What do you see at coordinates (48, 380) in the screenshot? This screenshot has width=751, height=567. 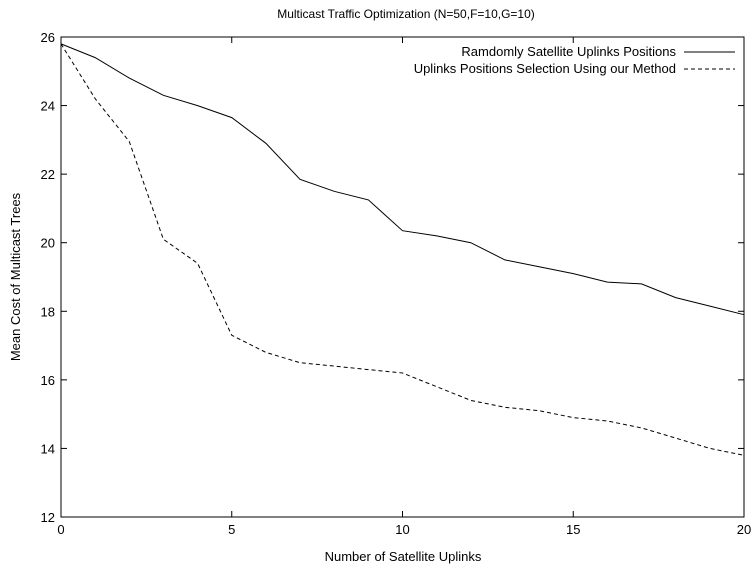 I see `y-tick-label: 16` at bounding box center [48, 380].